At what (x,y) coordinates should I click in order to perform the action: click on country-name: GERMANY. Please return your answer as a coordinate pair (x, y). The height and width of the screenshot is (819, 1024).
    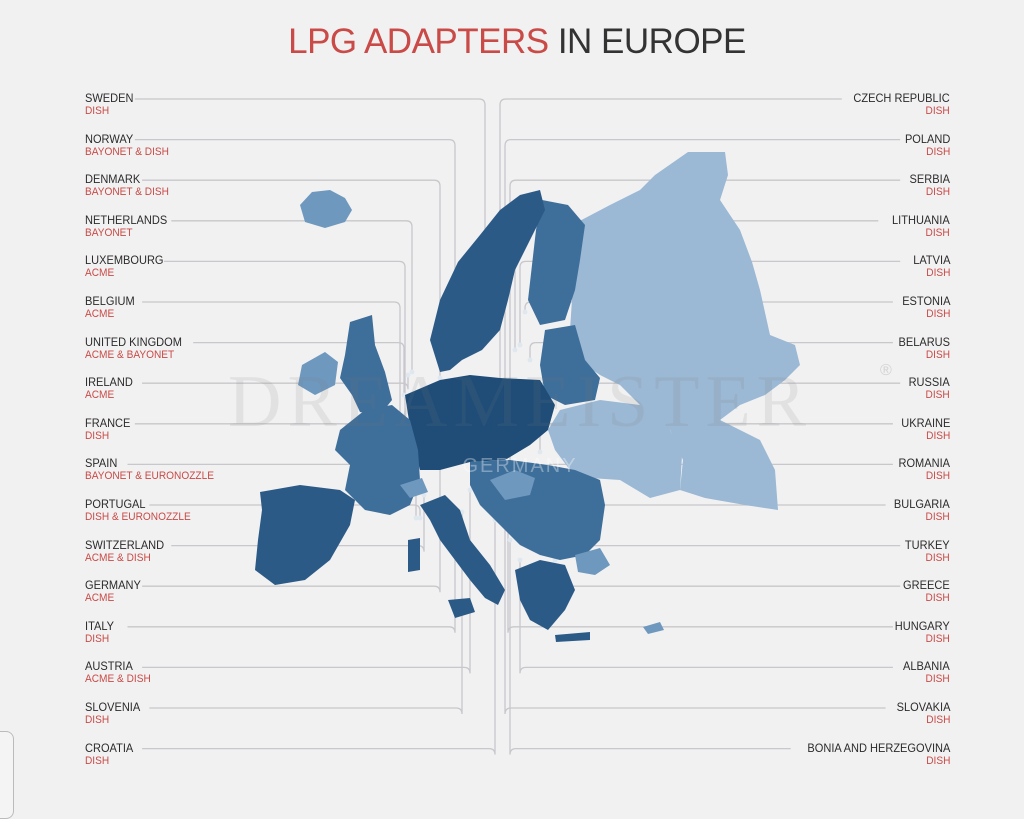
    Looking at the image, I should click on (113, 585).